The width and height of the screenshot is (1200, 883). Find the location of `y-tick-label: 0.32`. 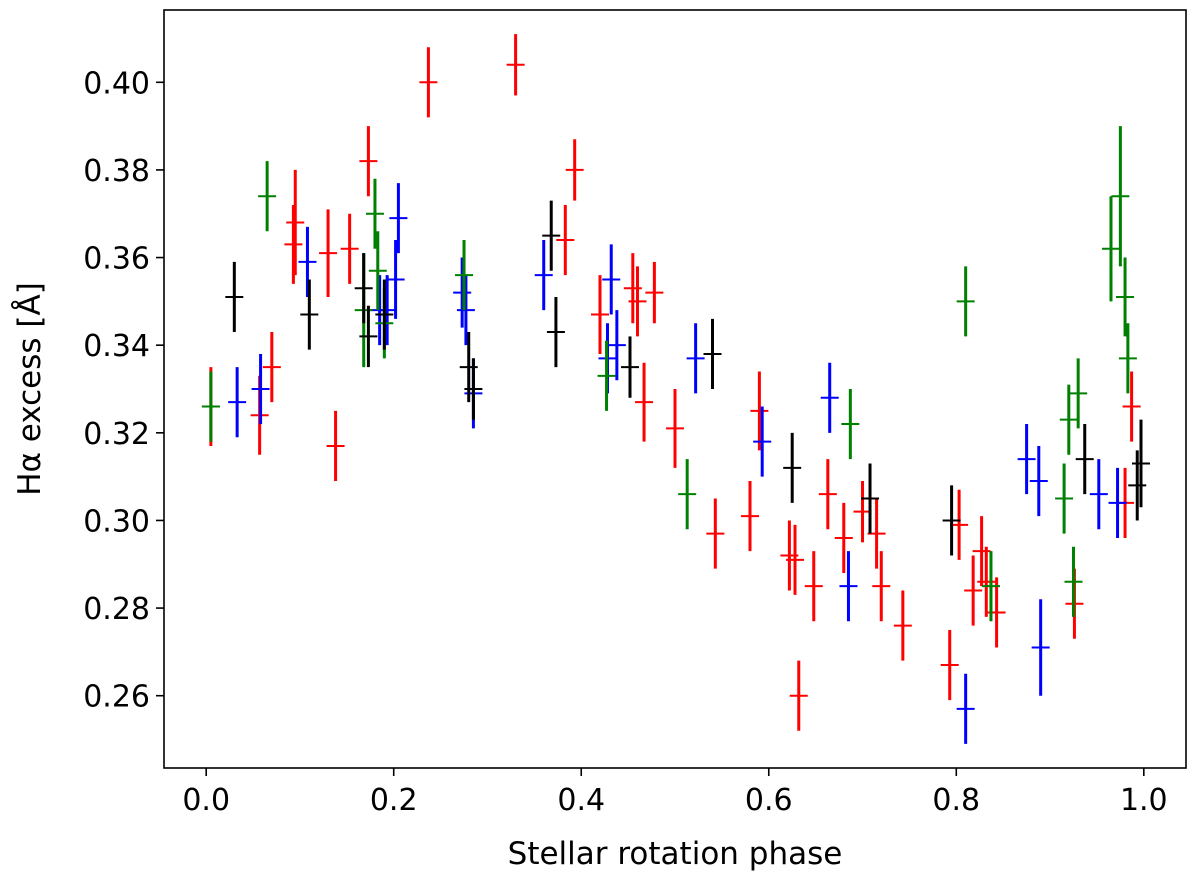

y-tick-label: 0.32 is located at coordinates (116, 434).